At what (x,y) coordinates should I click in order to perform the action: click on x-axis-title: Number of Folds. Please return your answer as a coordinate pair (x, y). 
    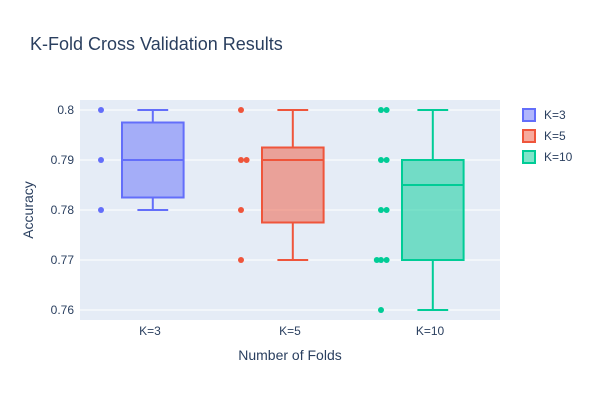
    Looking at the image, I should click on (289, 355).